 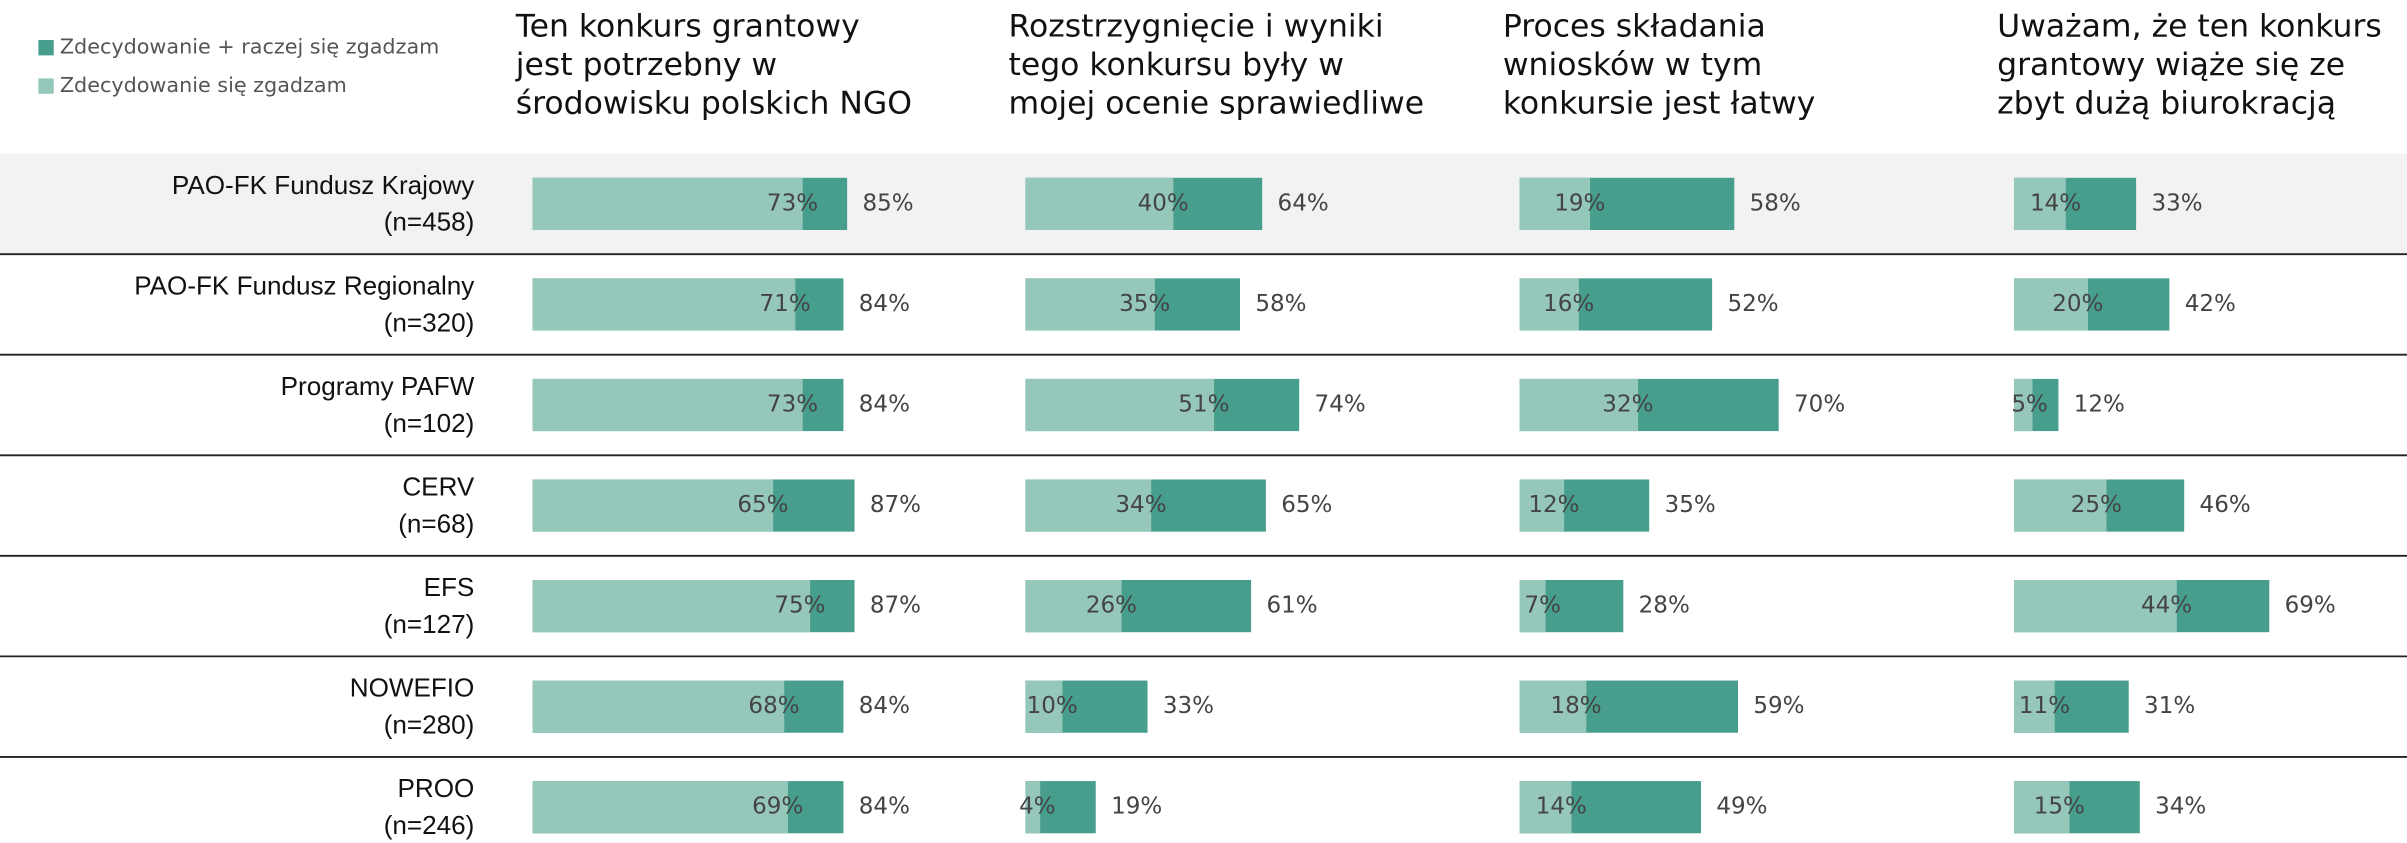 What do you see at coordinates (2029, 404) in the screenshot?
I see `strong-label: 5%` at bounding box center [2029, 404].